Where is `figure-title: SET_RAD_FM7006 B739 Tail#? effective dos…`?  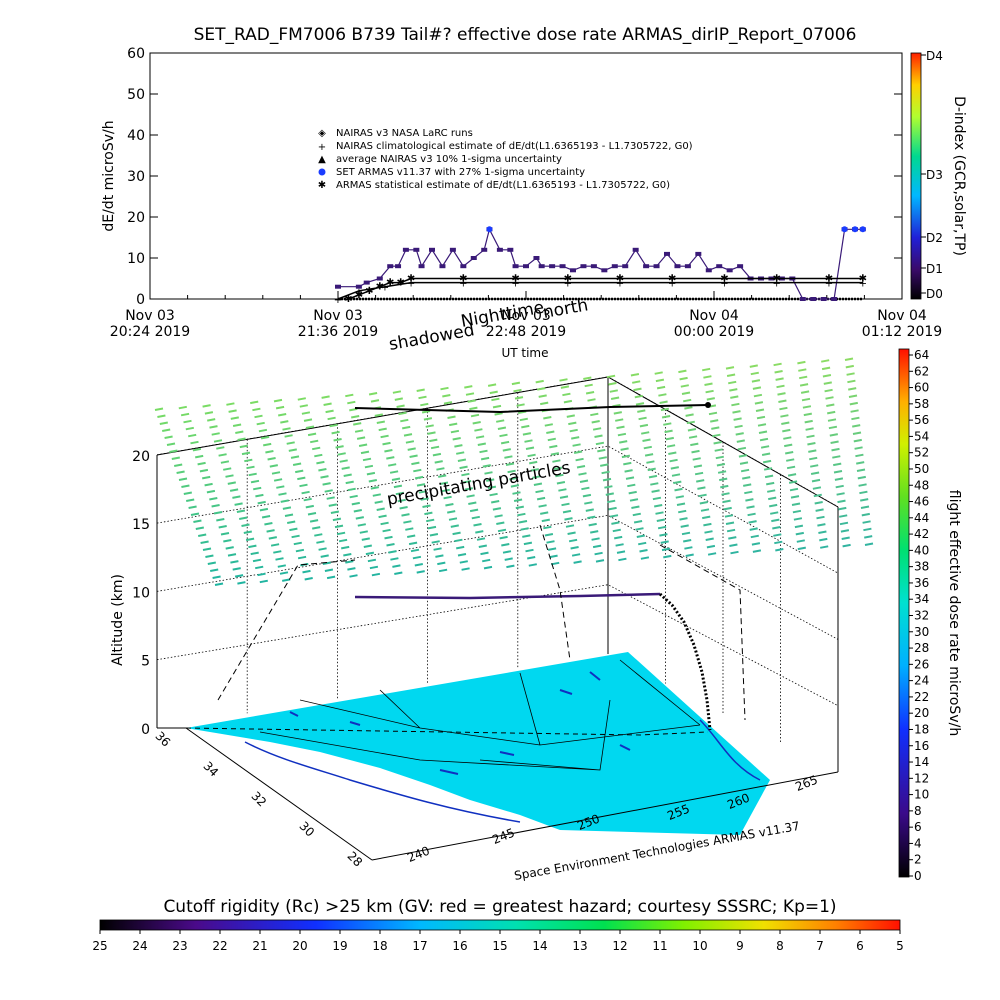 figure-title: SET_RAD_FM7006 B739 Tail#? effective dos… is located at coordinates (525, 35).